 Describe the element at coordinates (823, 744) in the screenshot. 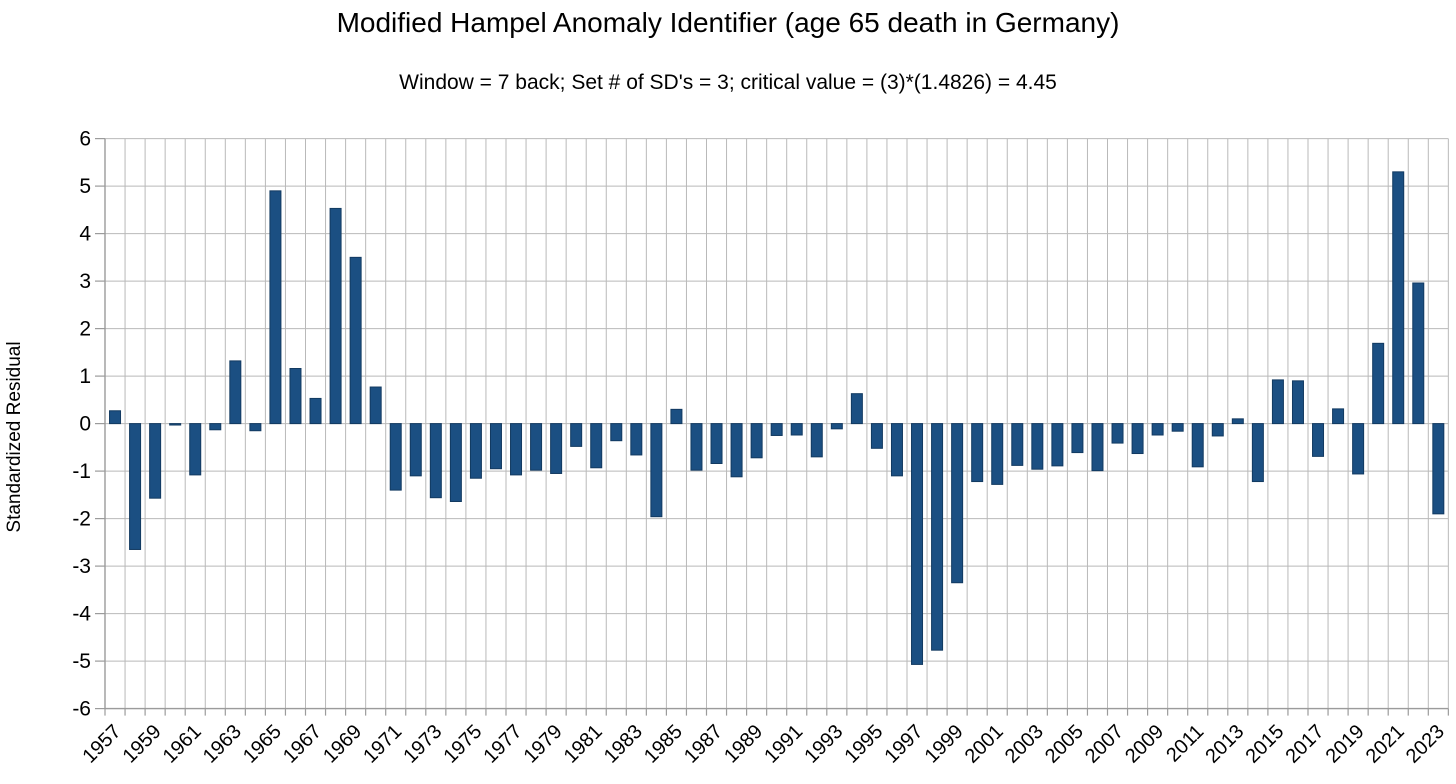

I see `x-tick-label-1993: 1993` at that location.